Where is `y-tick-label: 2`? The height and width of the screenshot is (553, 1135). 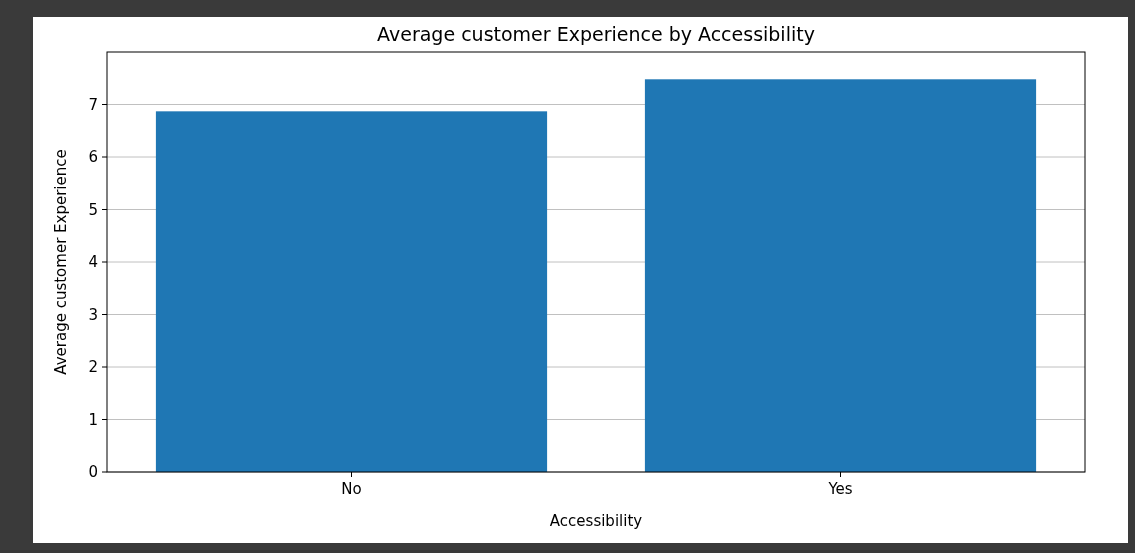
y-tick-label: 2 is located at coordinates (93, 367).